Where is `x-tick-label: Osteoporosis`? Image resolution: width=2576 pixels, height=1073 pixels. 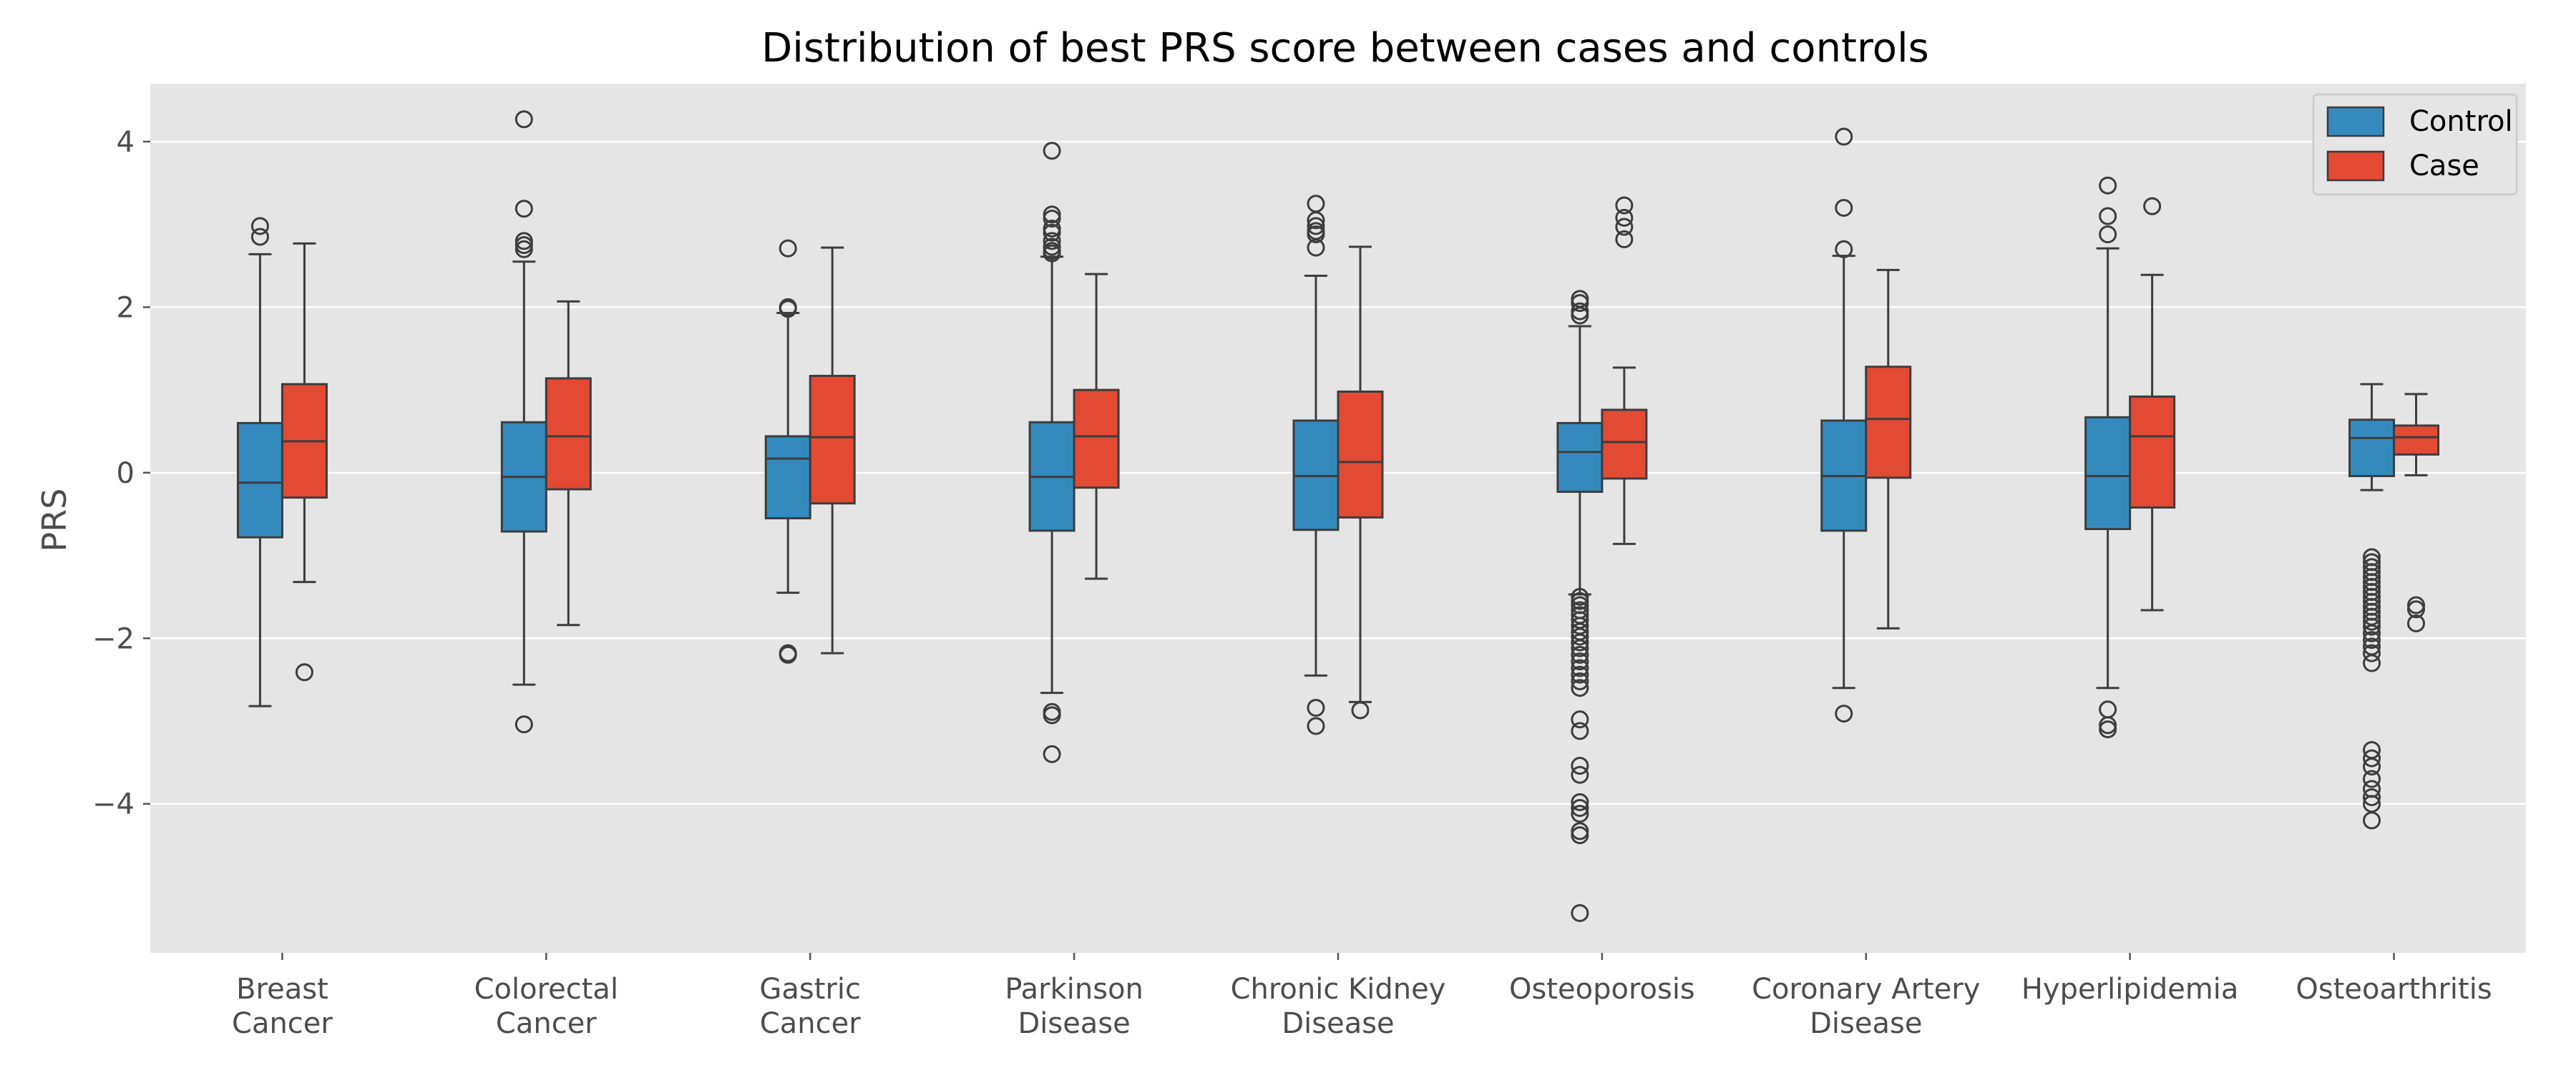
x-tick-label: Osteoporosis is located at coordinates (1602, 990).